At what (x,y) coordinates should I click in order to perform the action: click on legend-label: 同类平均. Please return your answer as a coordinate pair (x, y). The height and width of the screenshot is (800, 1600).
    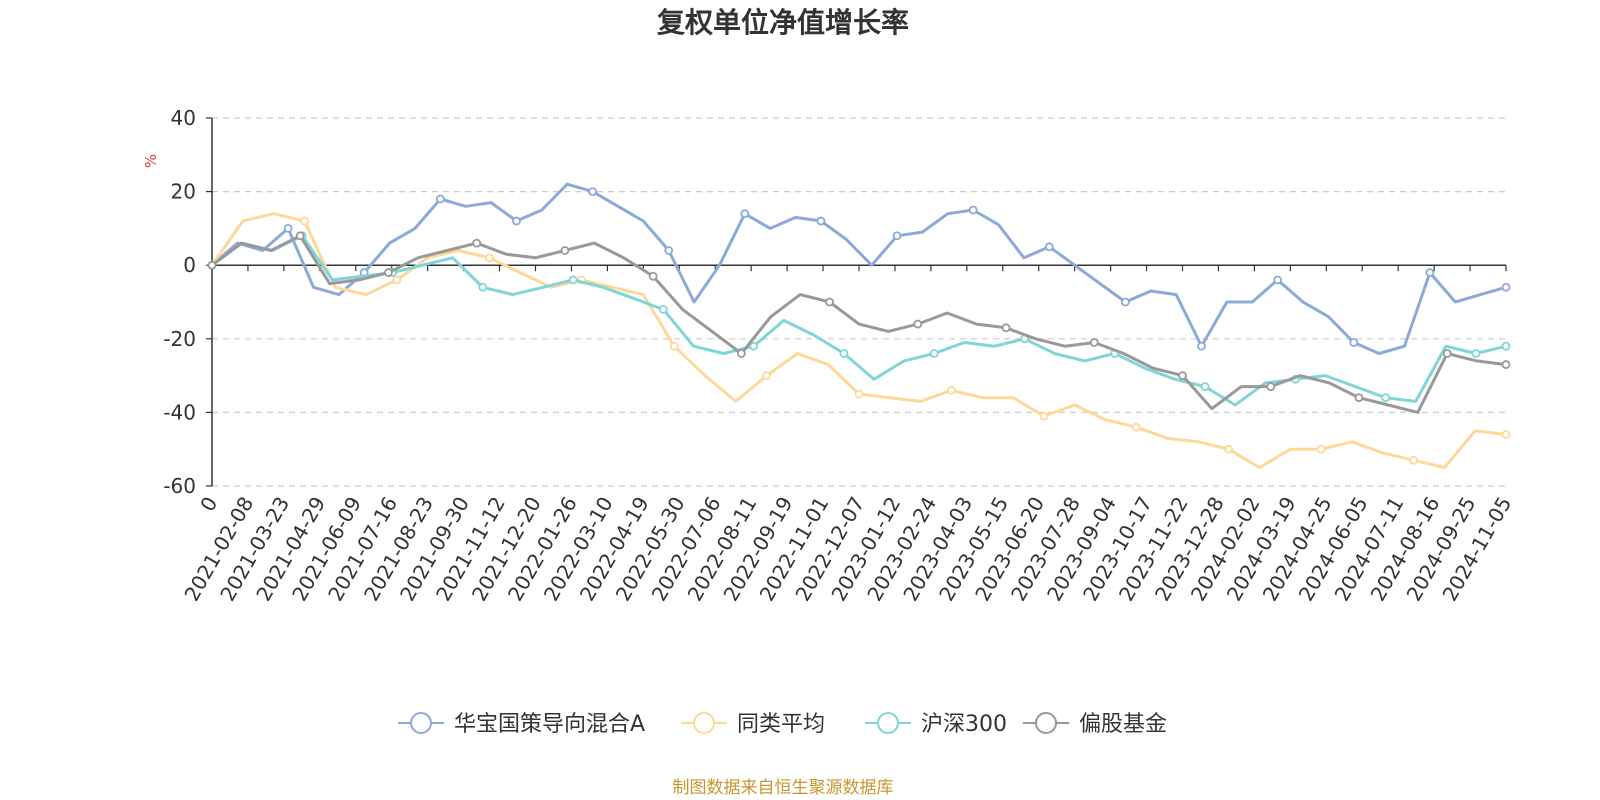
    Looking at the image, I should click on (781, 724).